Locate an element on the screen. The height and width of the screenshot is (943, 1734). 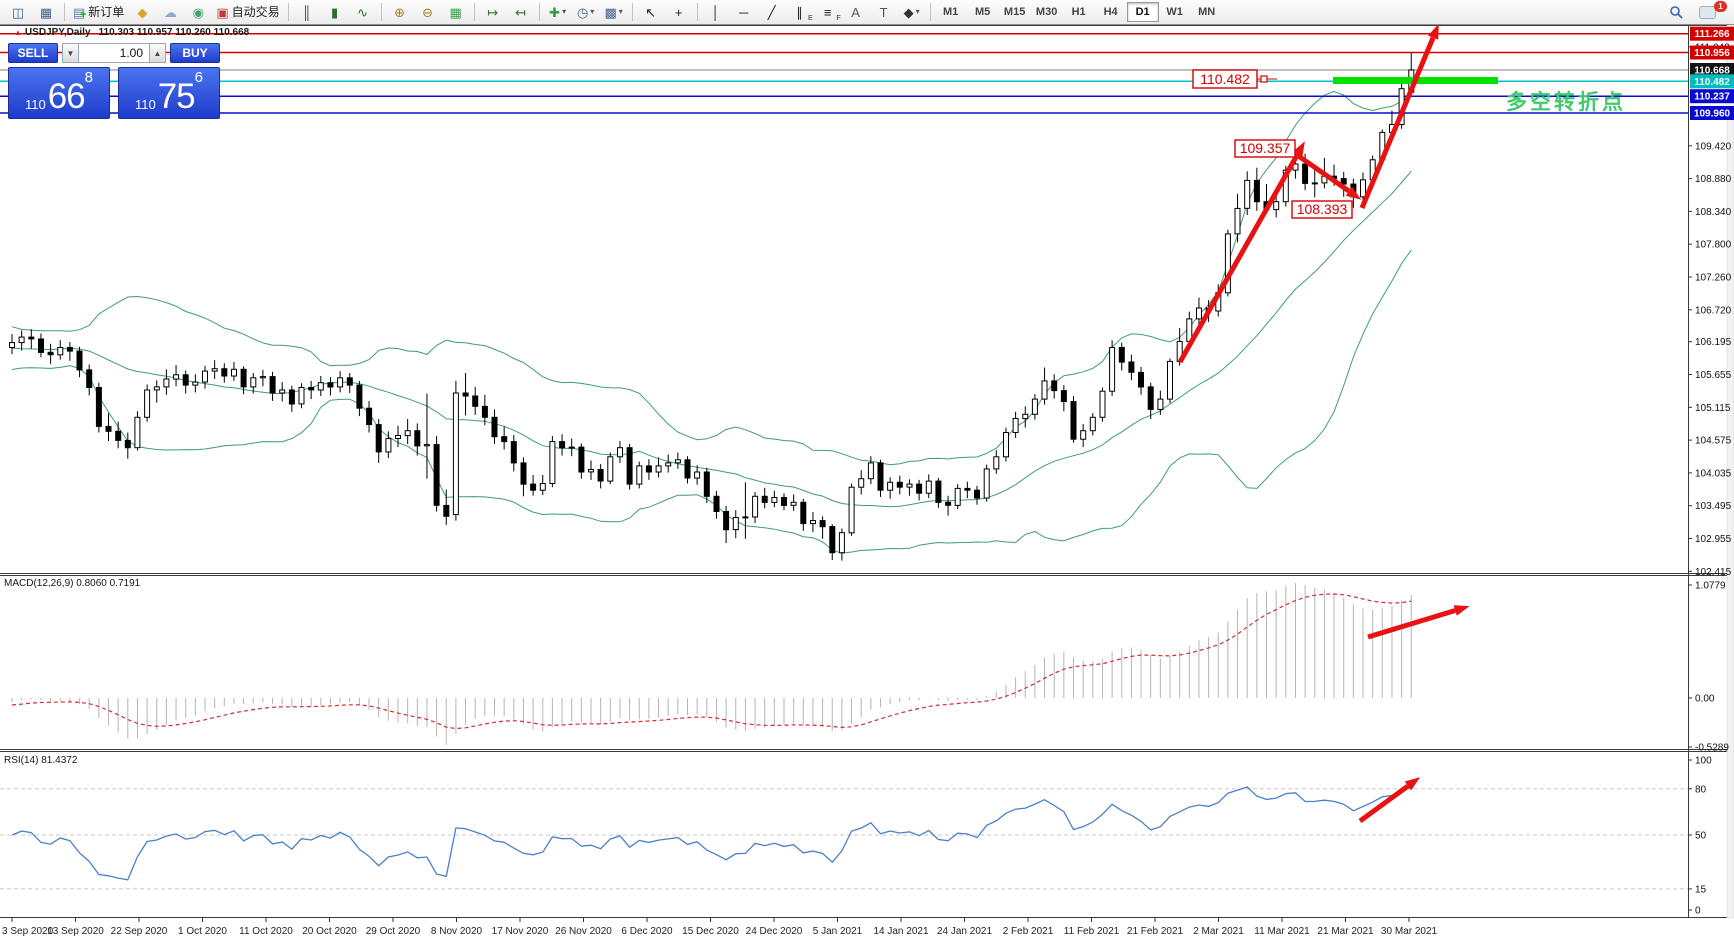
signals-icon-glyph: ◉ is located at coordinates (198, 12).